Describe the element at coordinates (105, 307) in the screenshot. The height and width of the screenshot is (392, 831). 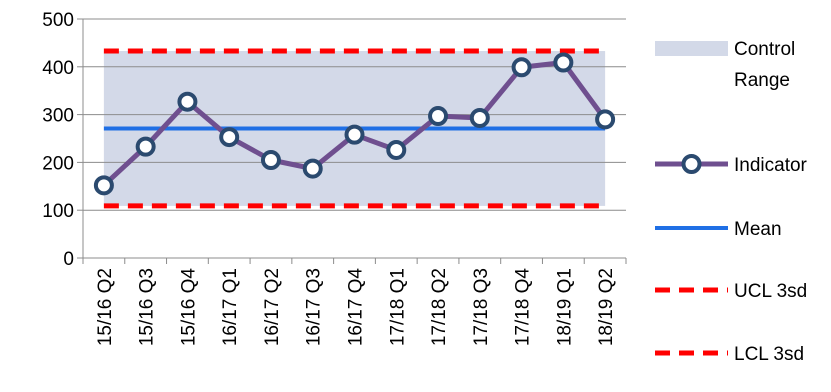
I see `x-tick-label: 15/16 Q2` at that location.